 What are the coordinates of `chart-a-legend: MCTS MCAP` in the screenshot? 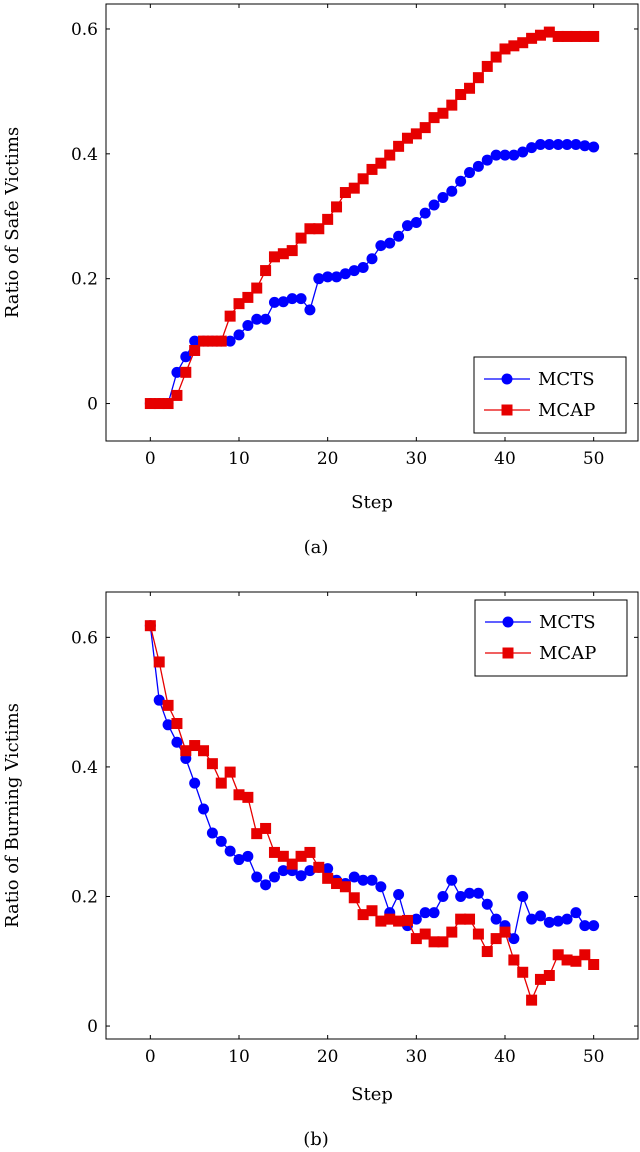 It's located at (550, 395).